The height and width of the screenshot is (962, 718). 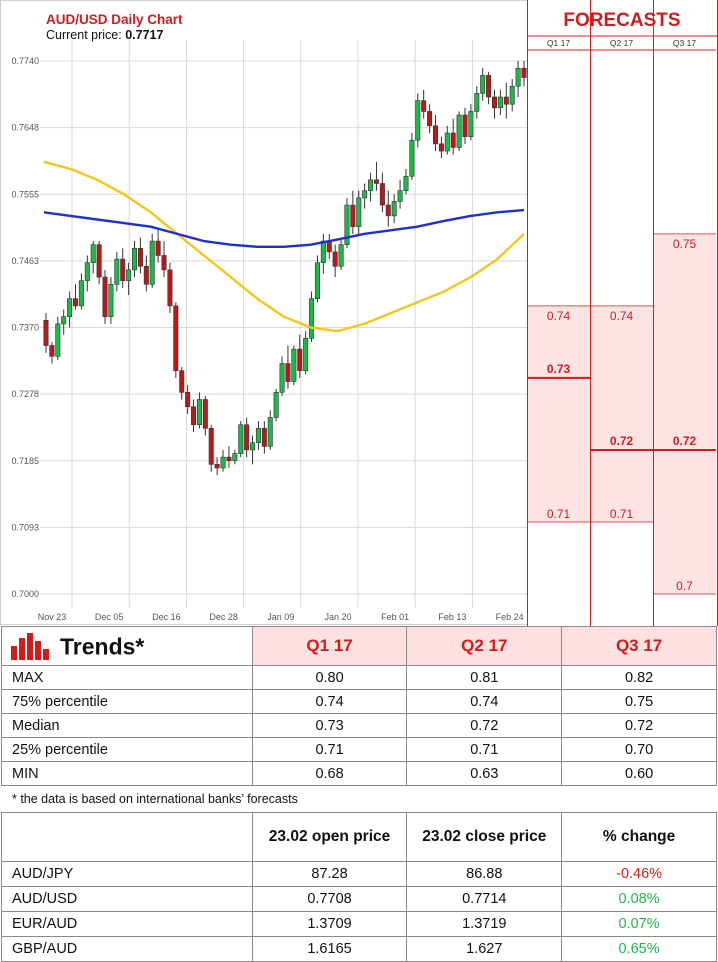 What do you see at coordinates (359, 646) in the screenshot?
I see `trends-header-row: Trends* Q1 17 Q2 17 Q3 17` at bounding box center [359, 646].